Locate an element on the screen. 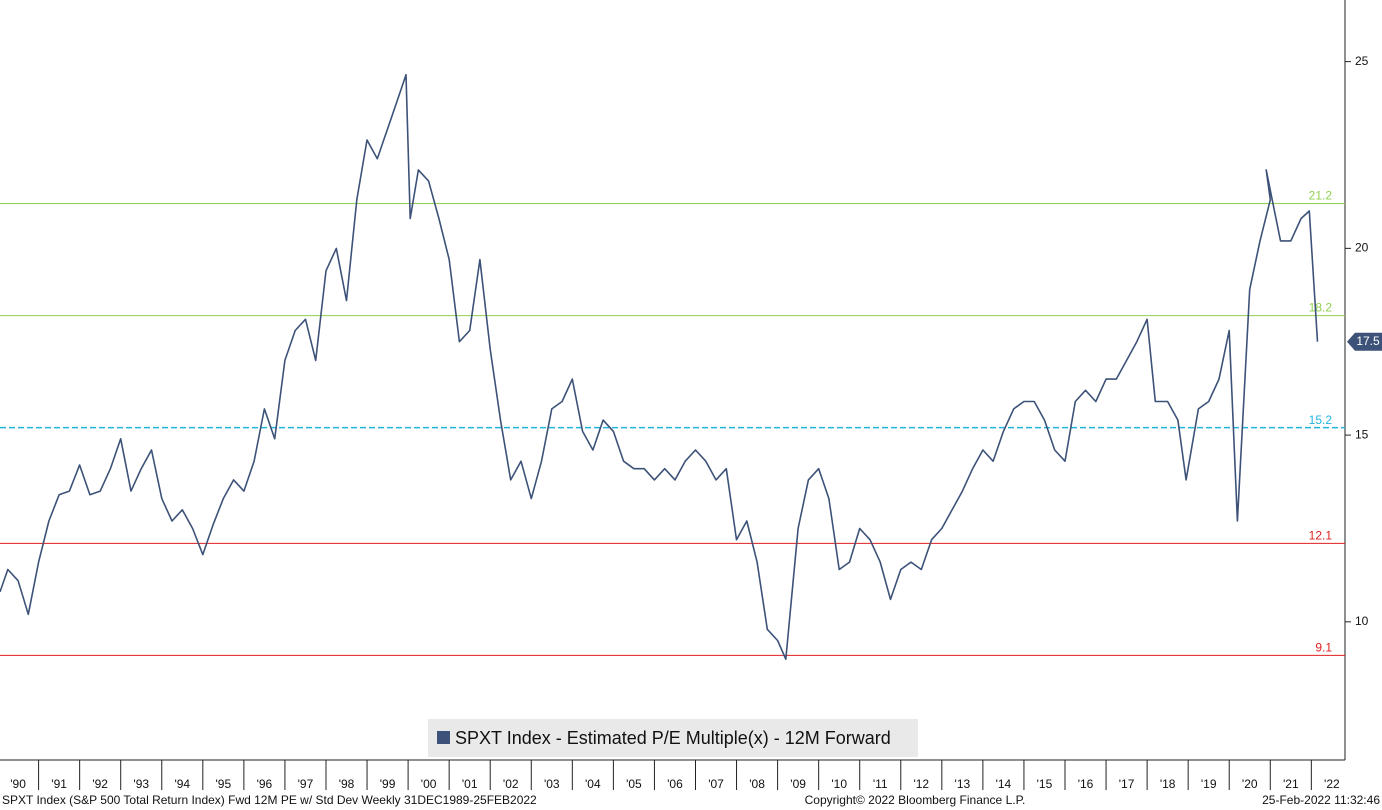 The image size is (1382, 810). x-tick-label: '18 is located at coordinates (1168, 784).